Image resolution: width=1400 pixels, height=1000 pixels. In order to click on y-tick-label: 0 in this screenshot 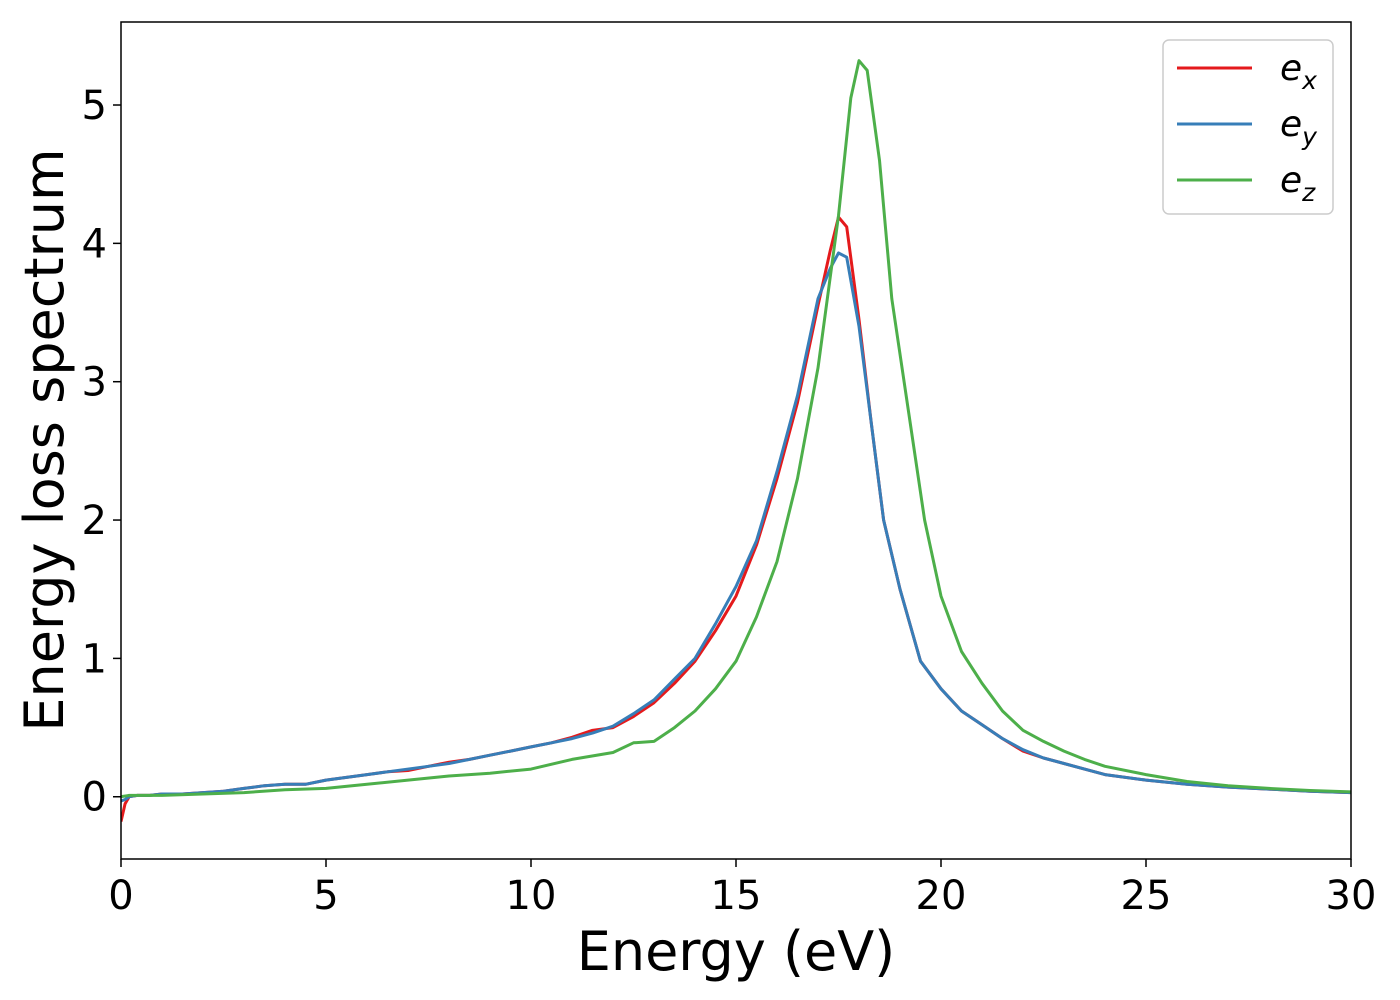, I will do `click(94, 798)`.